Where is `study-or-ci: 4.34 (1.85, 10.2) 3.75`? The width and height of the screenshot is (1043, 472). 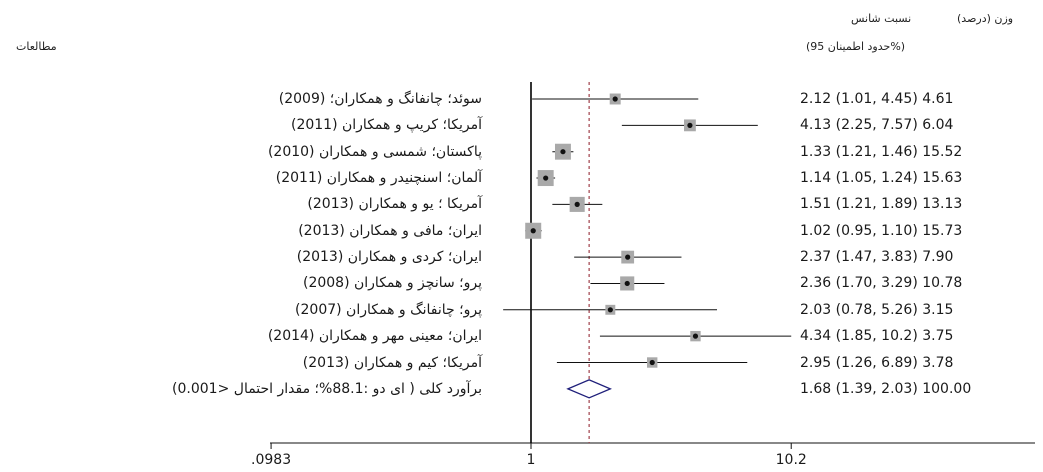 study-or-ci: 4.34 (1.85, 10.2) 3.75 is located at coordinates (877, 336).